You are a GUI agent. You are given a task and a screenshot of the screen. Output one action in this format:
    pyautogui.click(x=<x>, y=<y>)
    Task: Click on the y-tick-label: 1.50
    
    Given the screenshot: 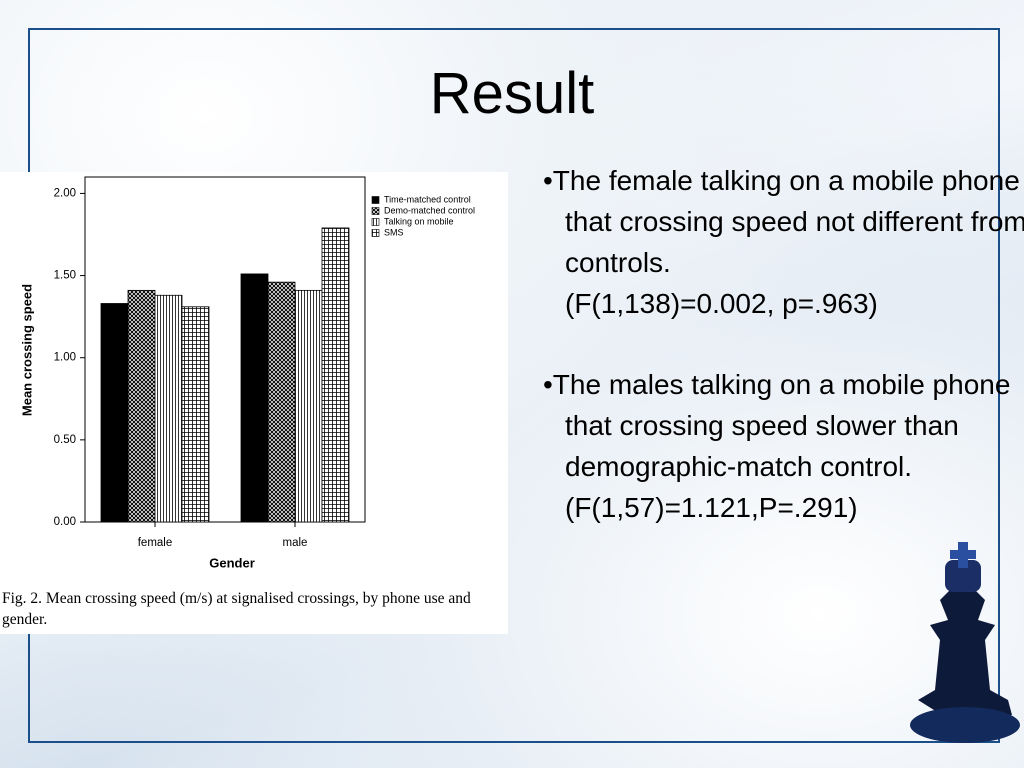 What is the action you would take?
    pyautogui.click(x=65, y=276)
    